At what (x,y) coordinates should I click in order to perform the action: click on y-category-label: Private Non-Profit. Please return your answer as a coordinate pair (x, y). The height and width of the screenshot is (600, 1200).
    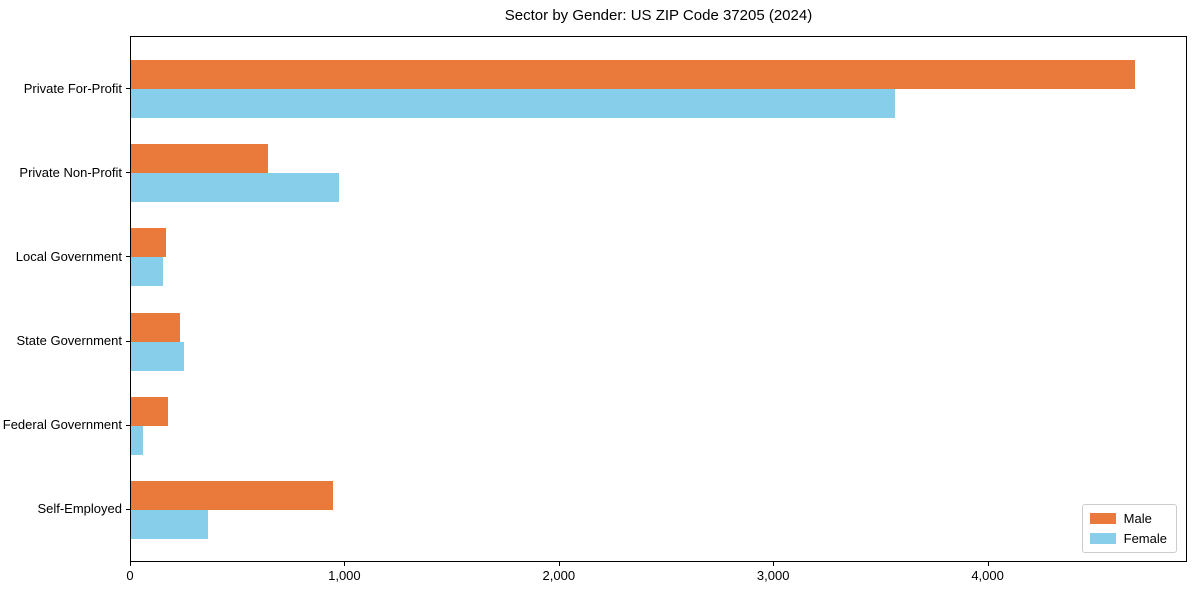
    Looking at the image, I should click on (70, 172).